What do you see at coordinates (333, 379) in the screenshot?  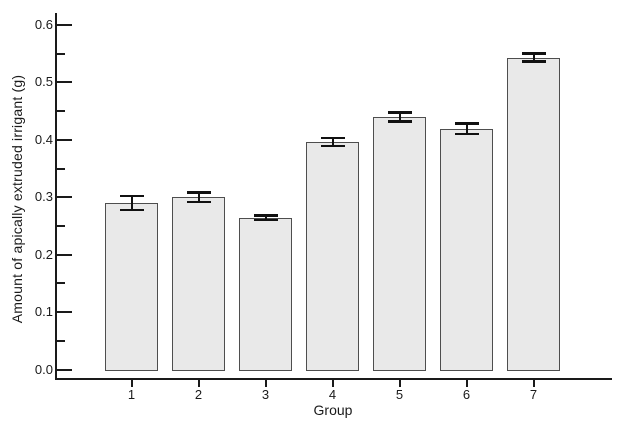 I see `x-axis-spine` at bounding box center [333, 379].